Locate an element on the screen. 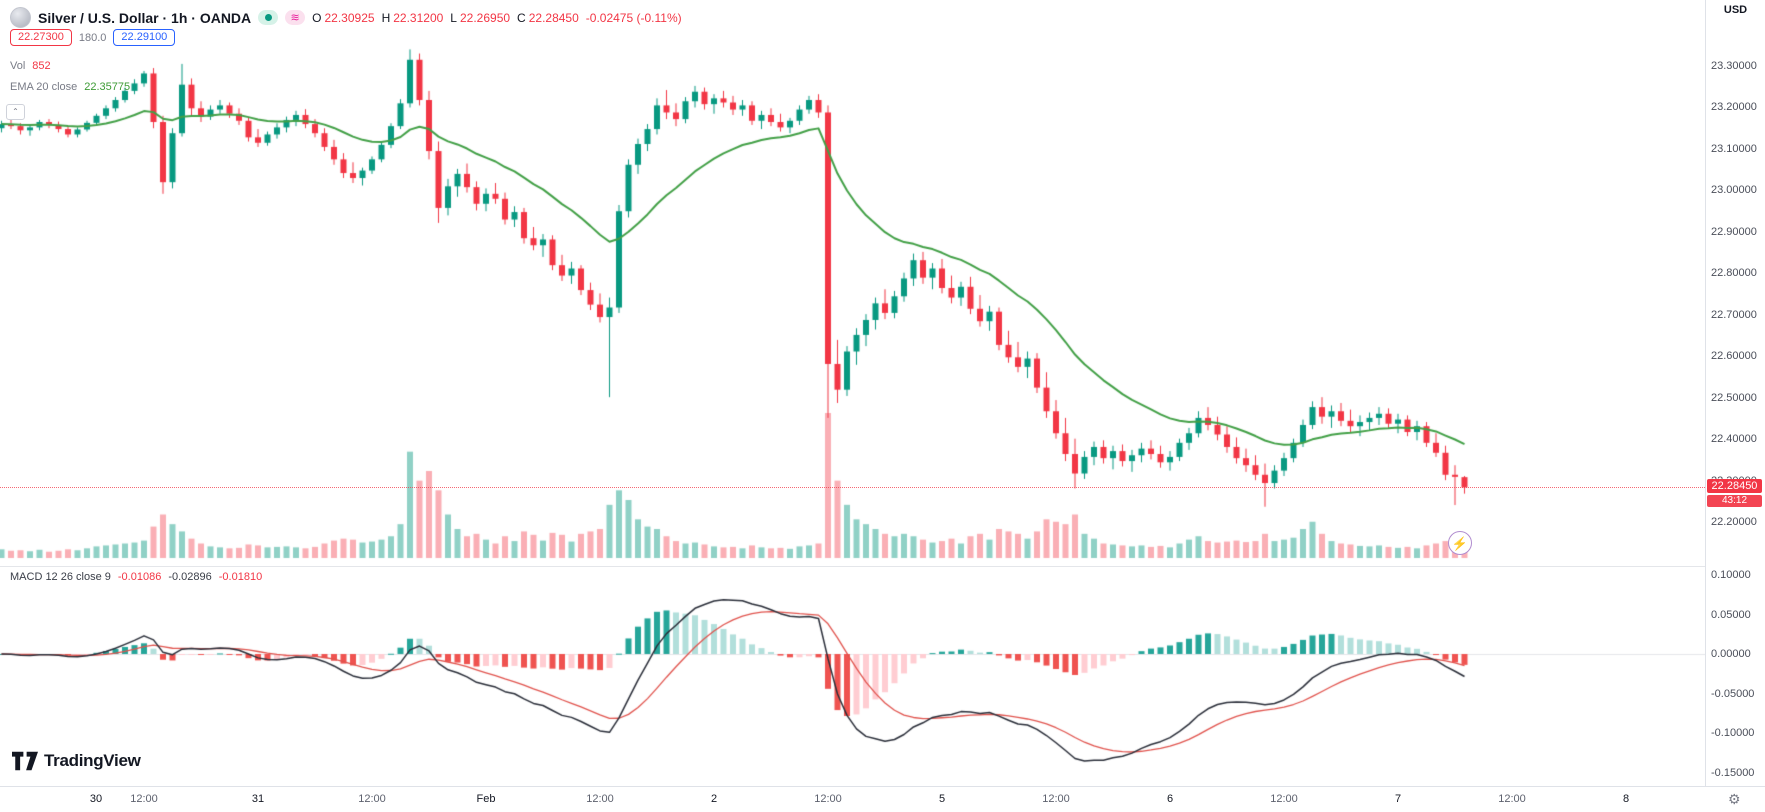 Image resolution: width=1765 pixels, height=812 pixels. price-tick-label: 22.80000 is located at coordinates (1734, 273).